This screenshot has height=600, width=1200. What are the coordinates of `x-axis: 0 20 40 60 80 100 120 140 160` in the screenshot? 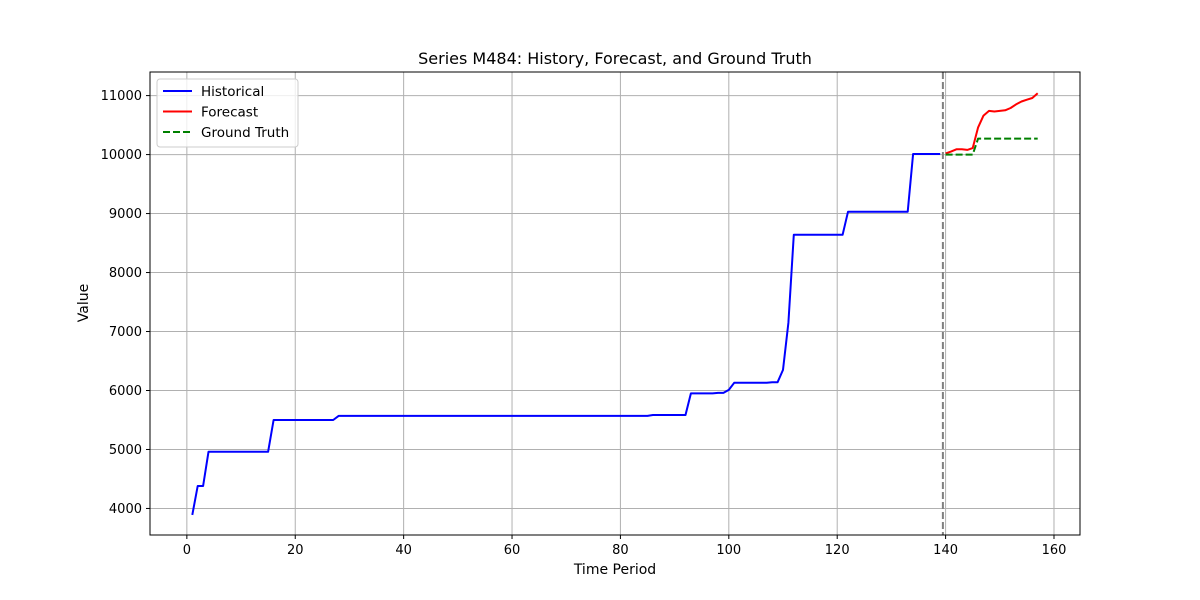 It's located at (625, 546).